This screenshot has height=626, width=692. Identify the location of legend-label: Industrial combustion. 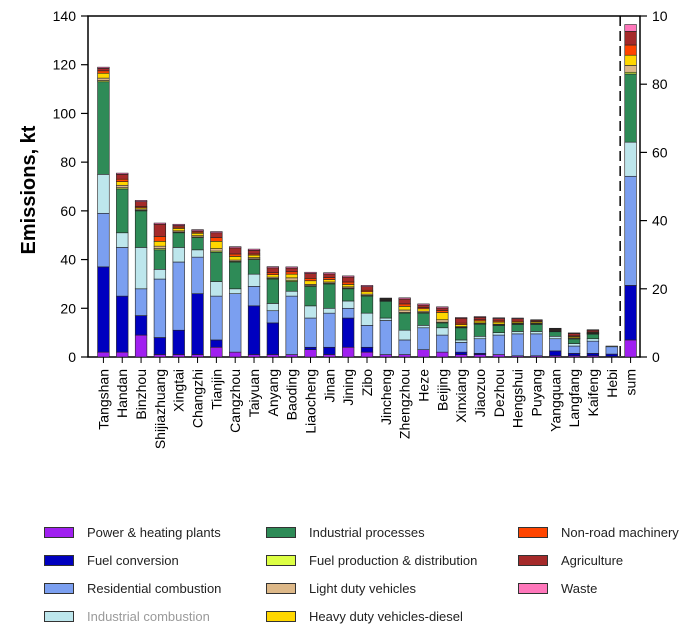
(148, 616).